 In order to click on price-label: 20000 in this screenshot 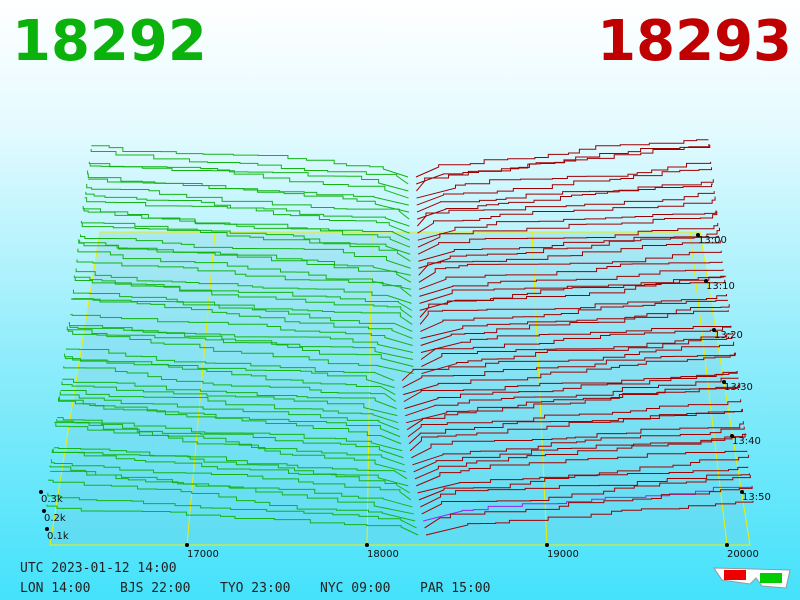, I will do `click(743, 554)`.